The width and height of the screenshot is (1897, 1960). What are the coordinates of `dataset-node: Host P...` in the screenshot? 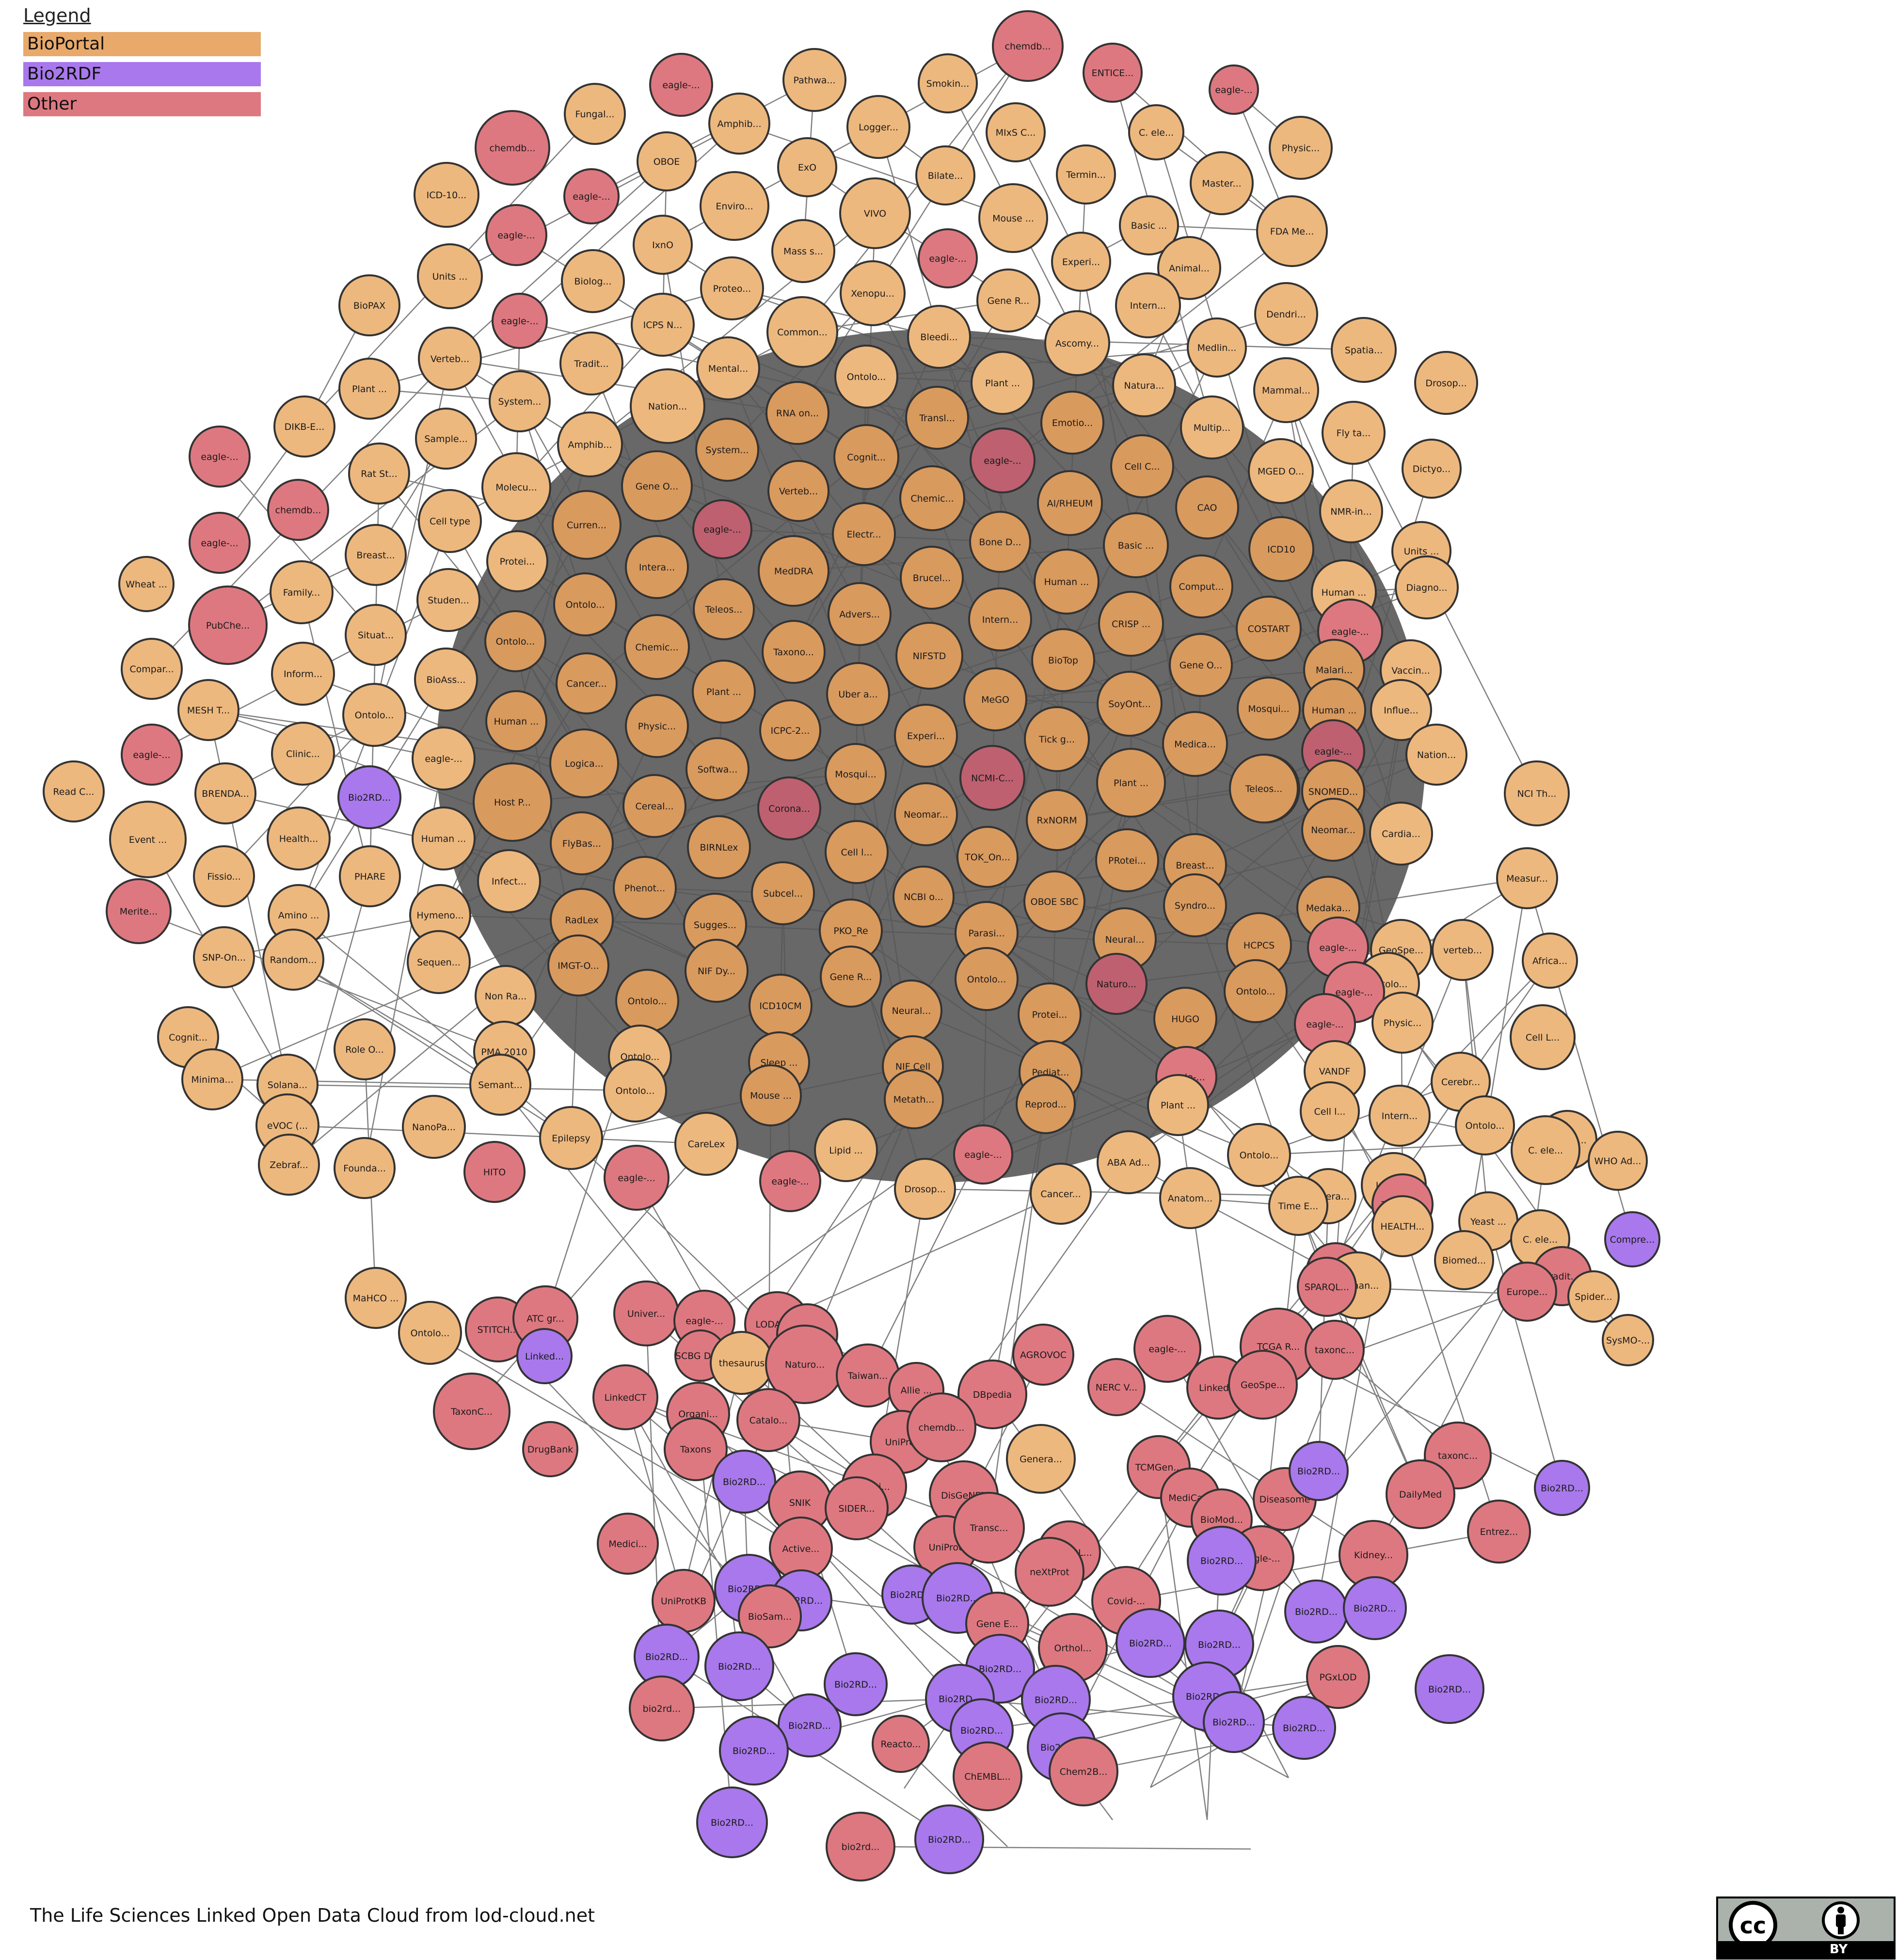 It's located at (512, 802).